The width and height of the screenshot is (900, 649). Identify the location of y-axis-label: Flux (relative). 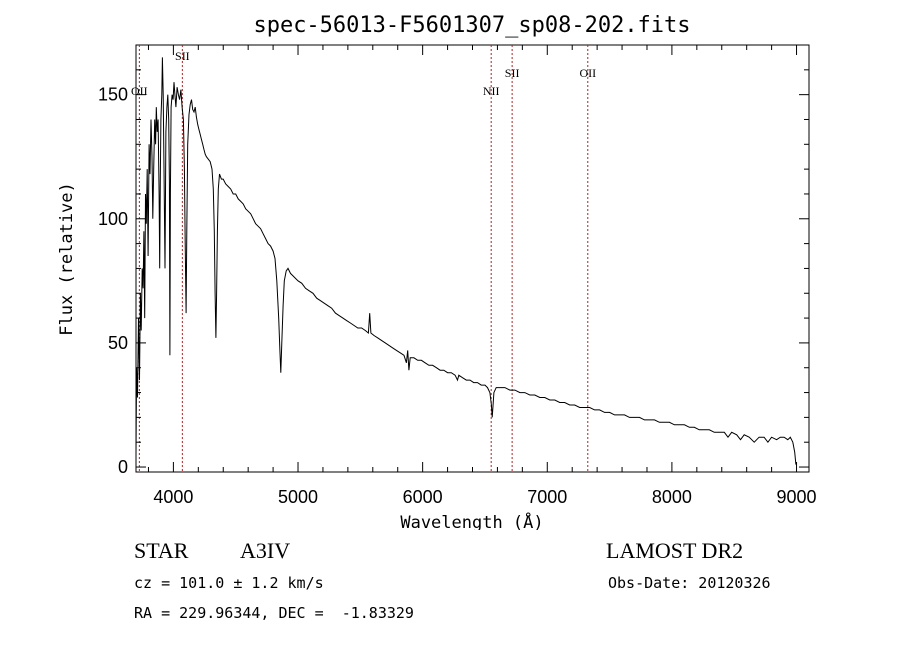
(67, 259).